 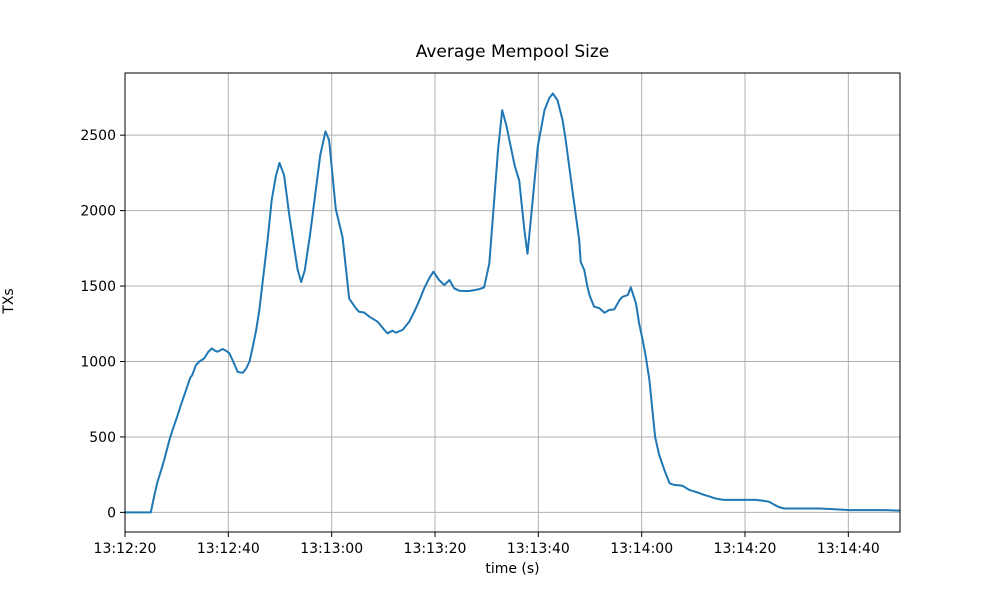 I want to click on x-axis-label: time (s), so click(x=512, y=569).